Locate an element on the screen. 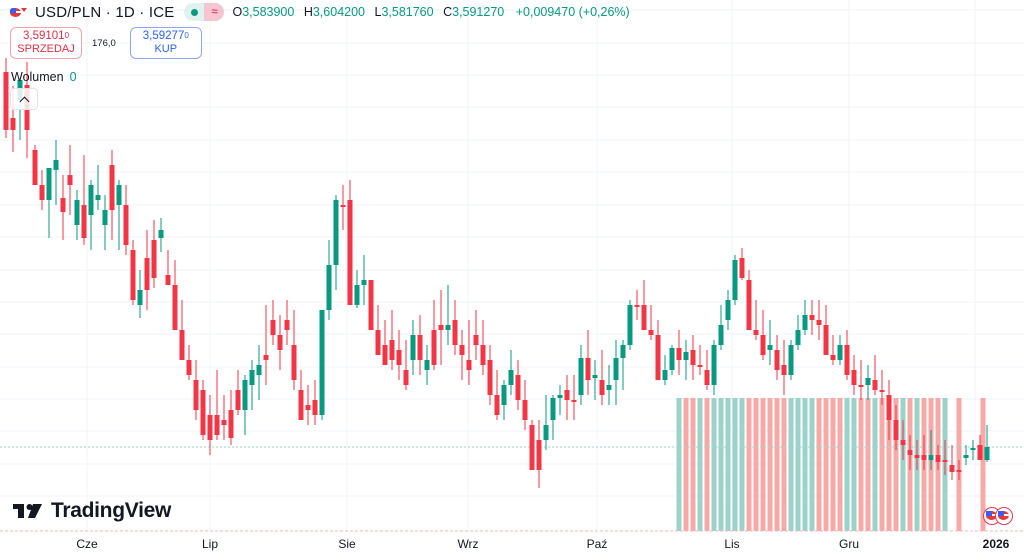 The height and width of the screenshot is (560, 1024). sell-button: 3,591010 SPRZEDAJ is located at coordinates (46, 43).